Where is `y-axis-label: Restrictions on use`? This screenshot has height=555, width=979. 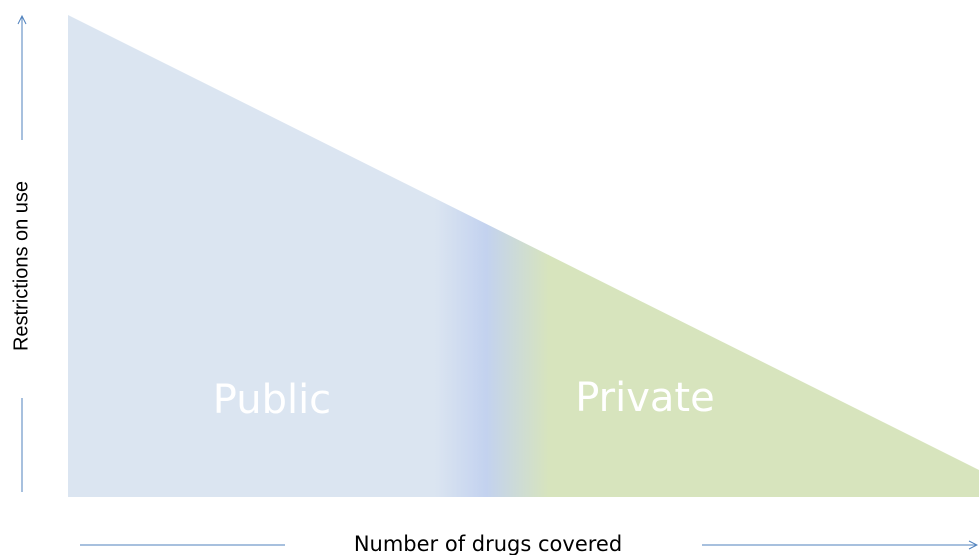
y-axis-label: Restrictions on use is located at coordinates (21, 266).